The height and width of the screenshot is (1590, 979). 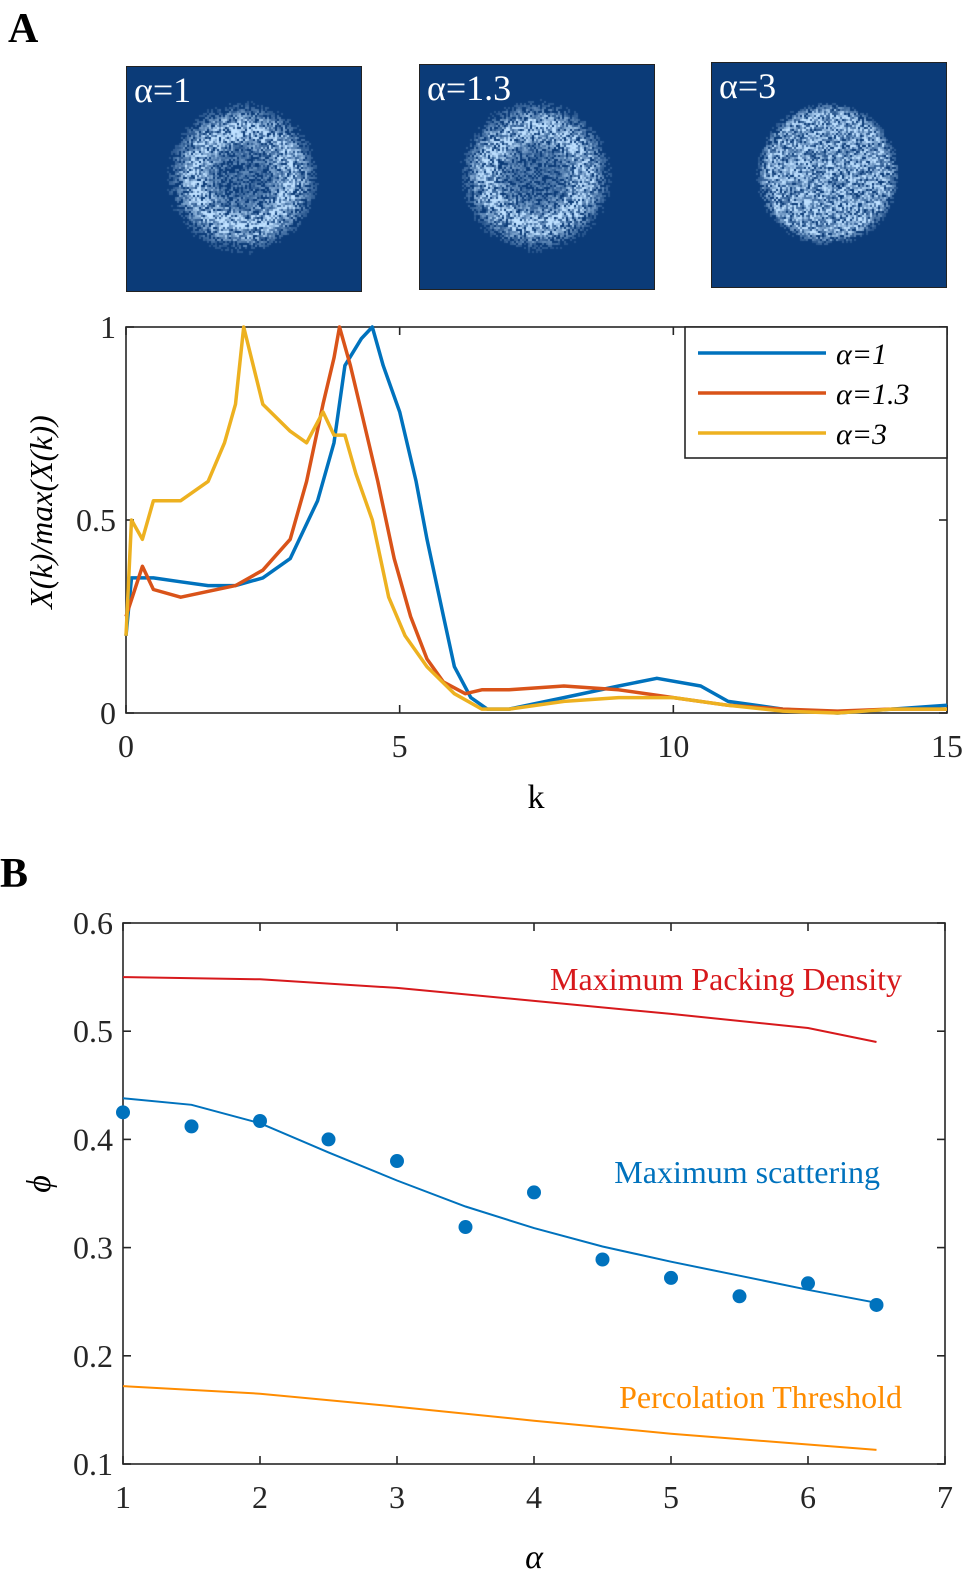 I want to click on y-axis-label: ϕ, so click(x=39, y=1184).